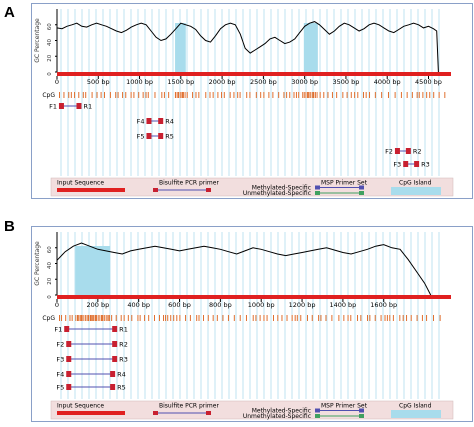  Describe the element at coordinates (277, 193) in the screenshot. I see `legend-unmethylated-label: Unmethylated-Specific` at that location.